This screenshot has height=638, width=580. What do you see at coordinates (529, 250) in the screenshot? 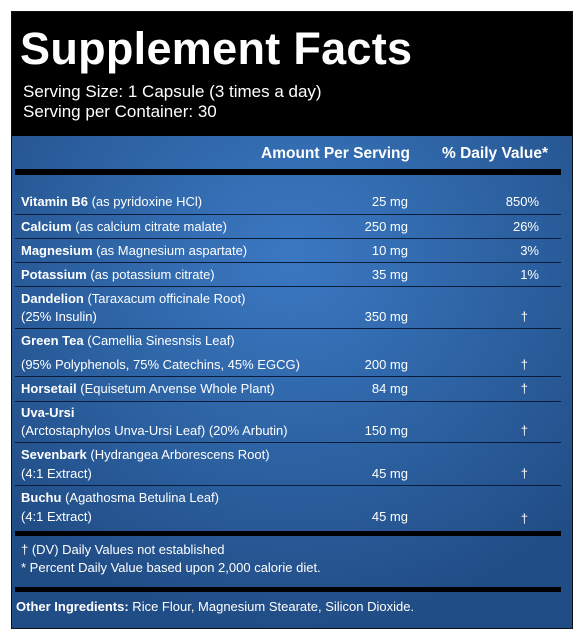
I see `nutrient-daily-value: 3%` at bounding box center [529, 250].